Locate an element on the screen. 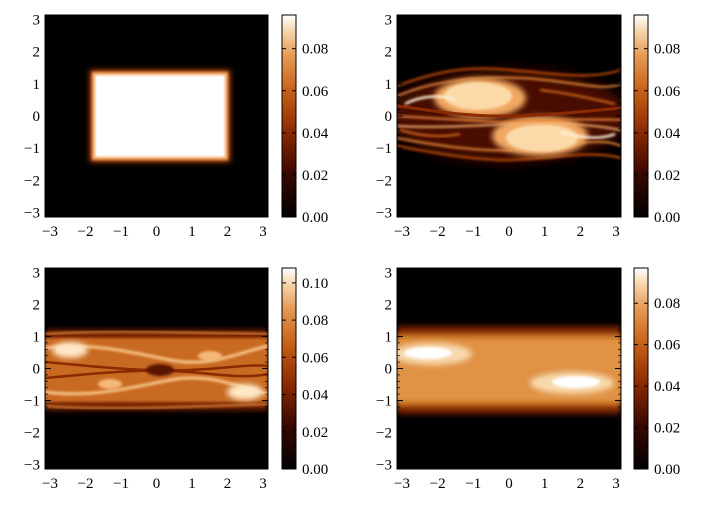 The image size is (708, 507). heatmap-panel-top-left is located at coordinates (156, 116).